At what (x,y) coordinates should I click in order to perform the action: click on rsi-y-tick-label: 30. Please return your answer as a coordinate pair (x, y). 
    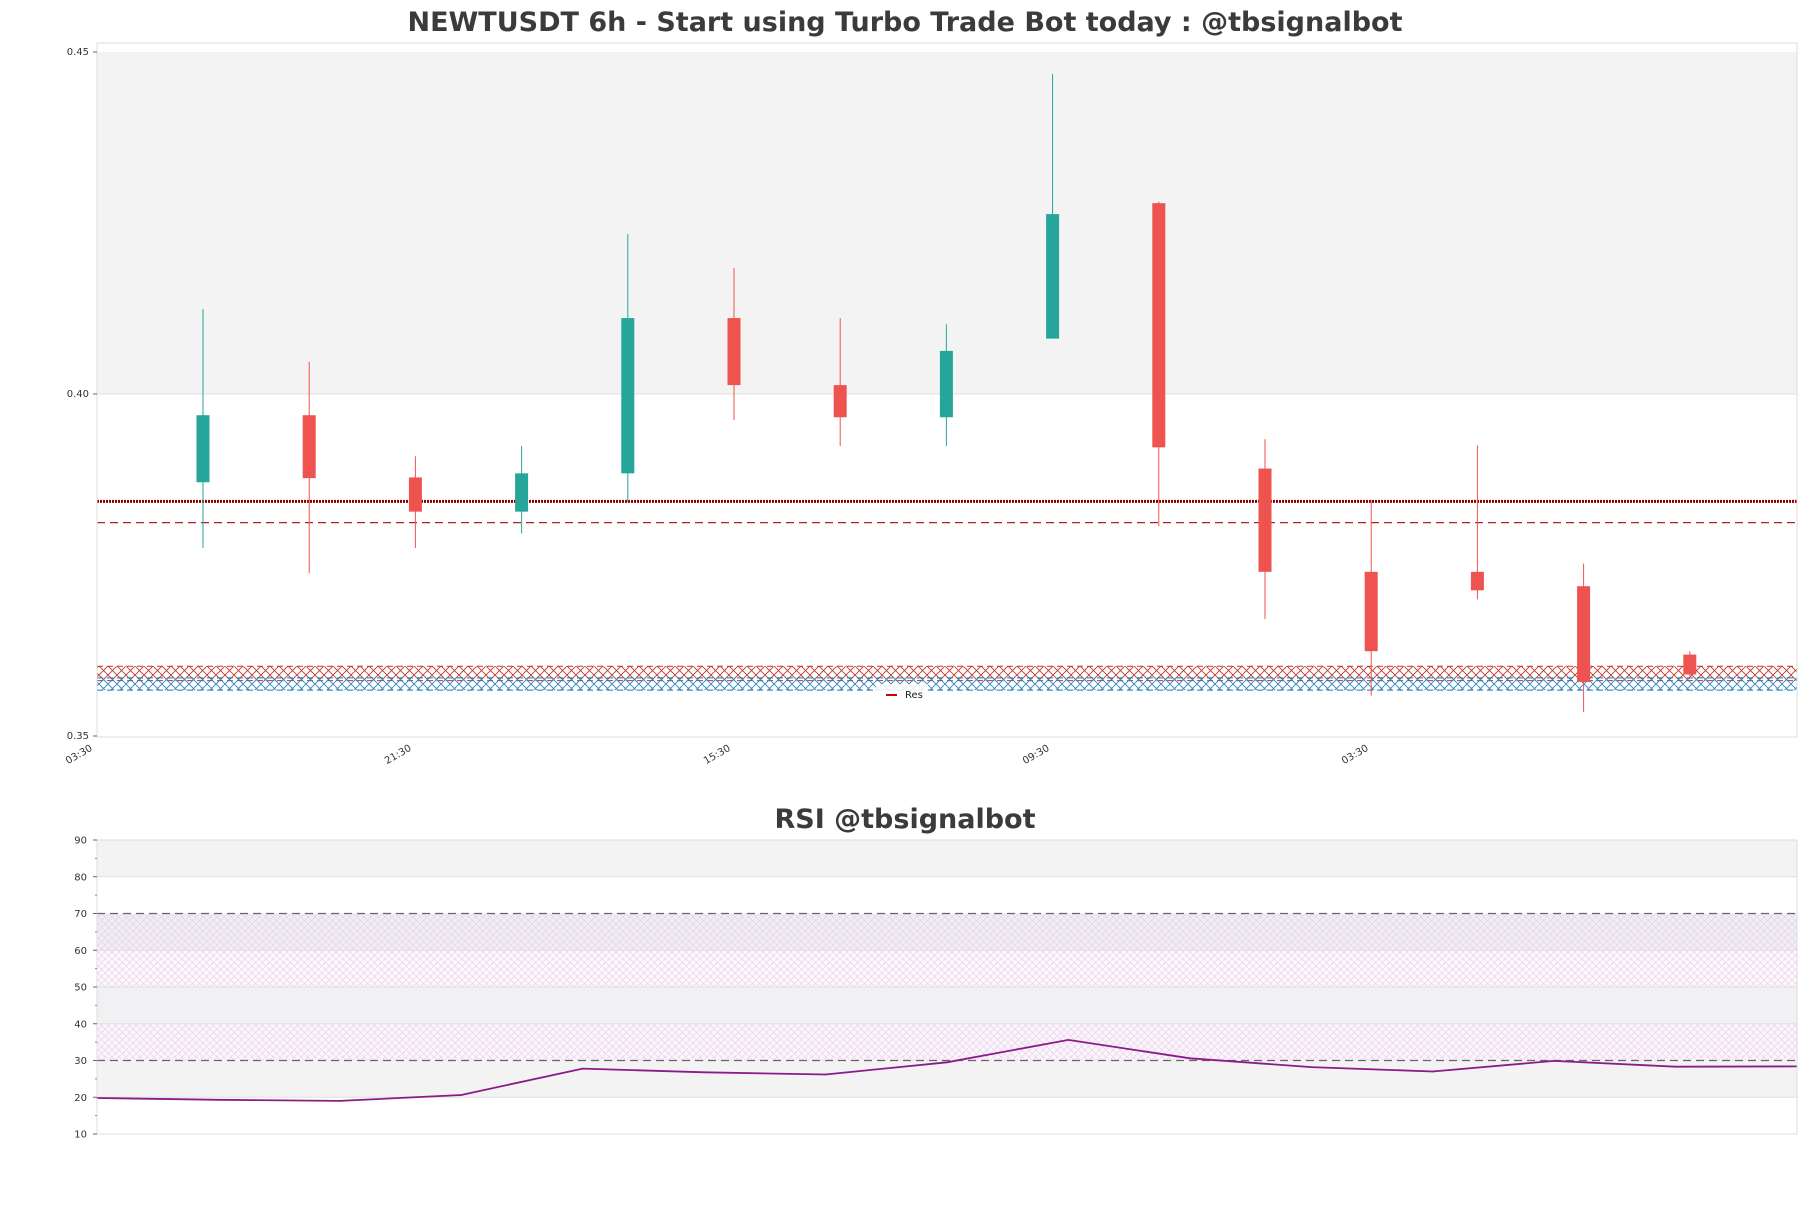
    Looking at the image, I should click on (80, 1061).